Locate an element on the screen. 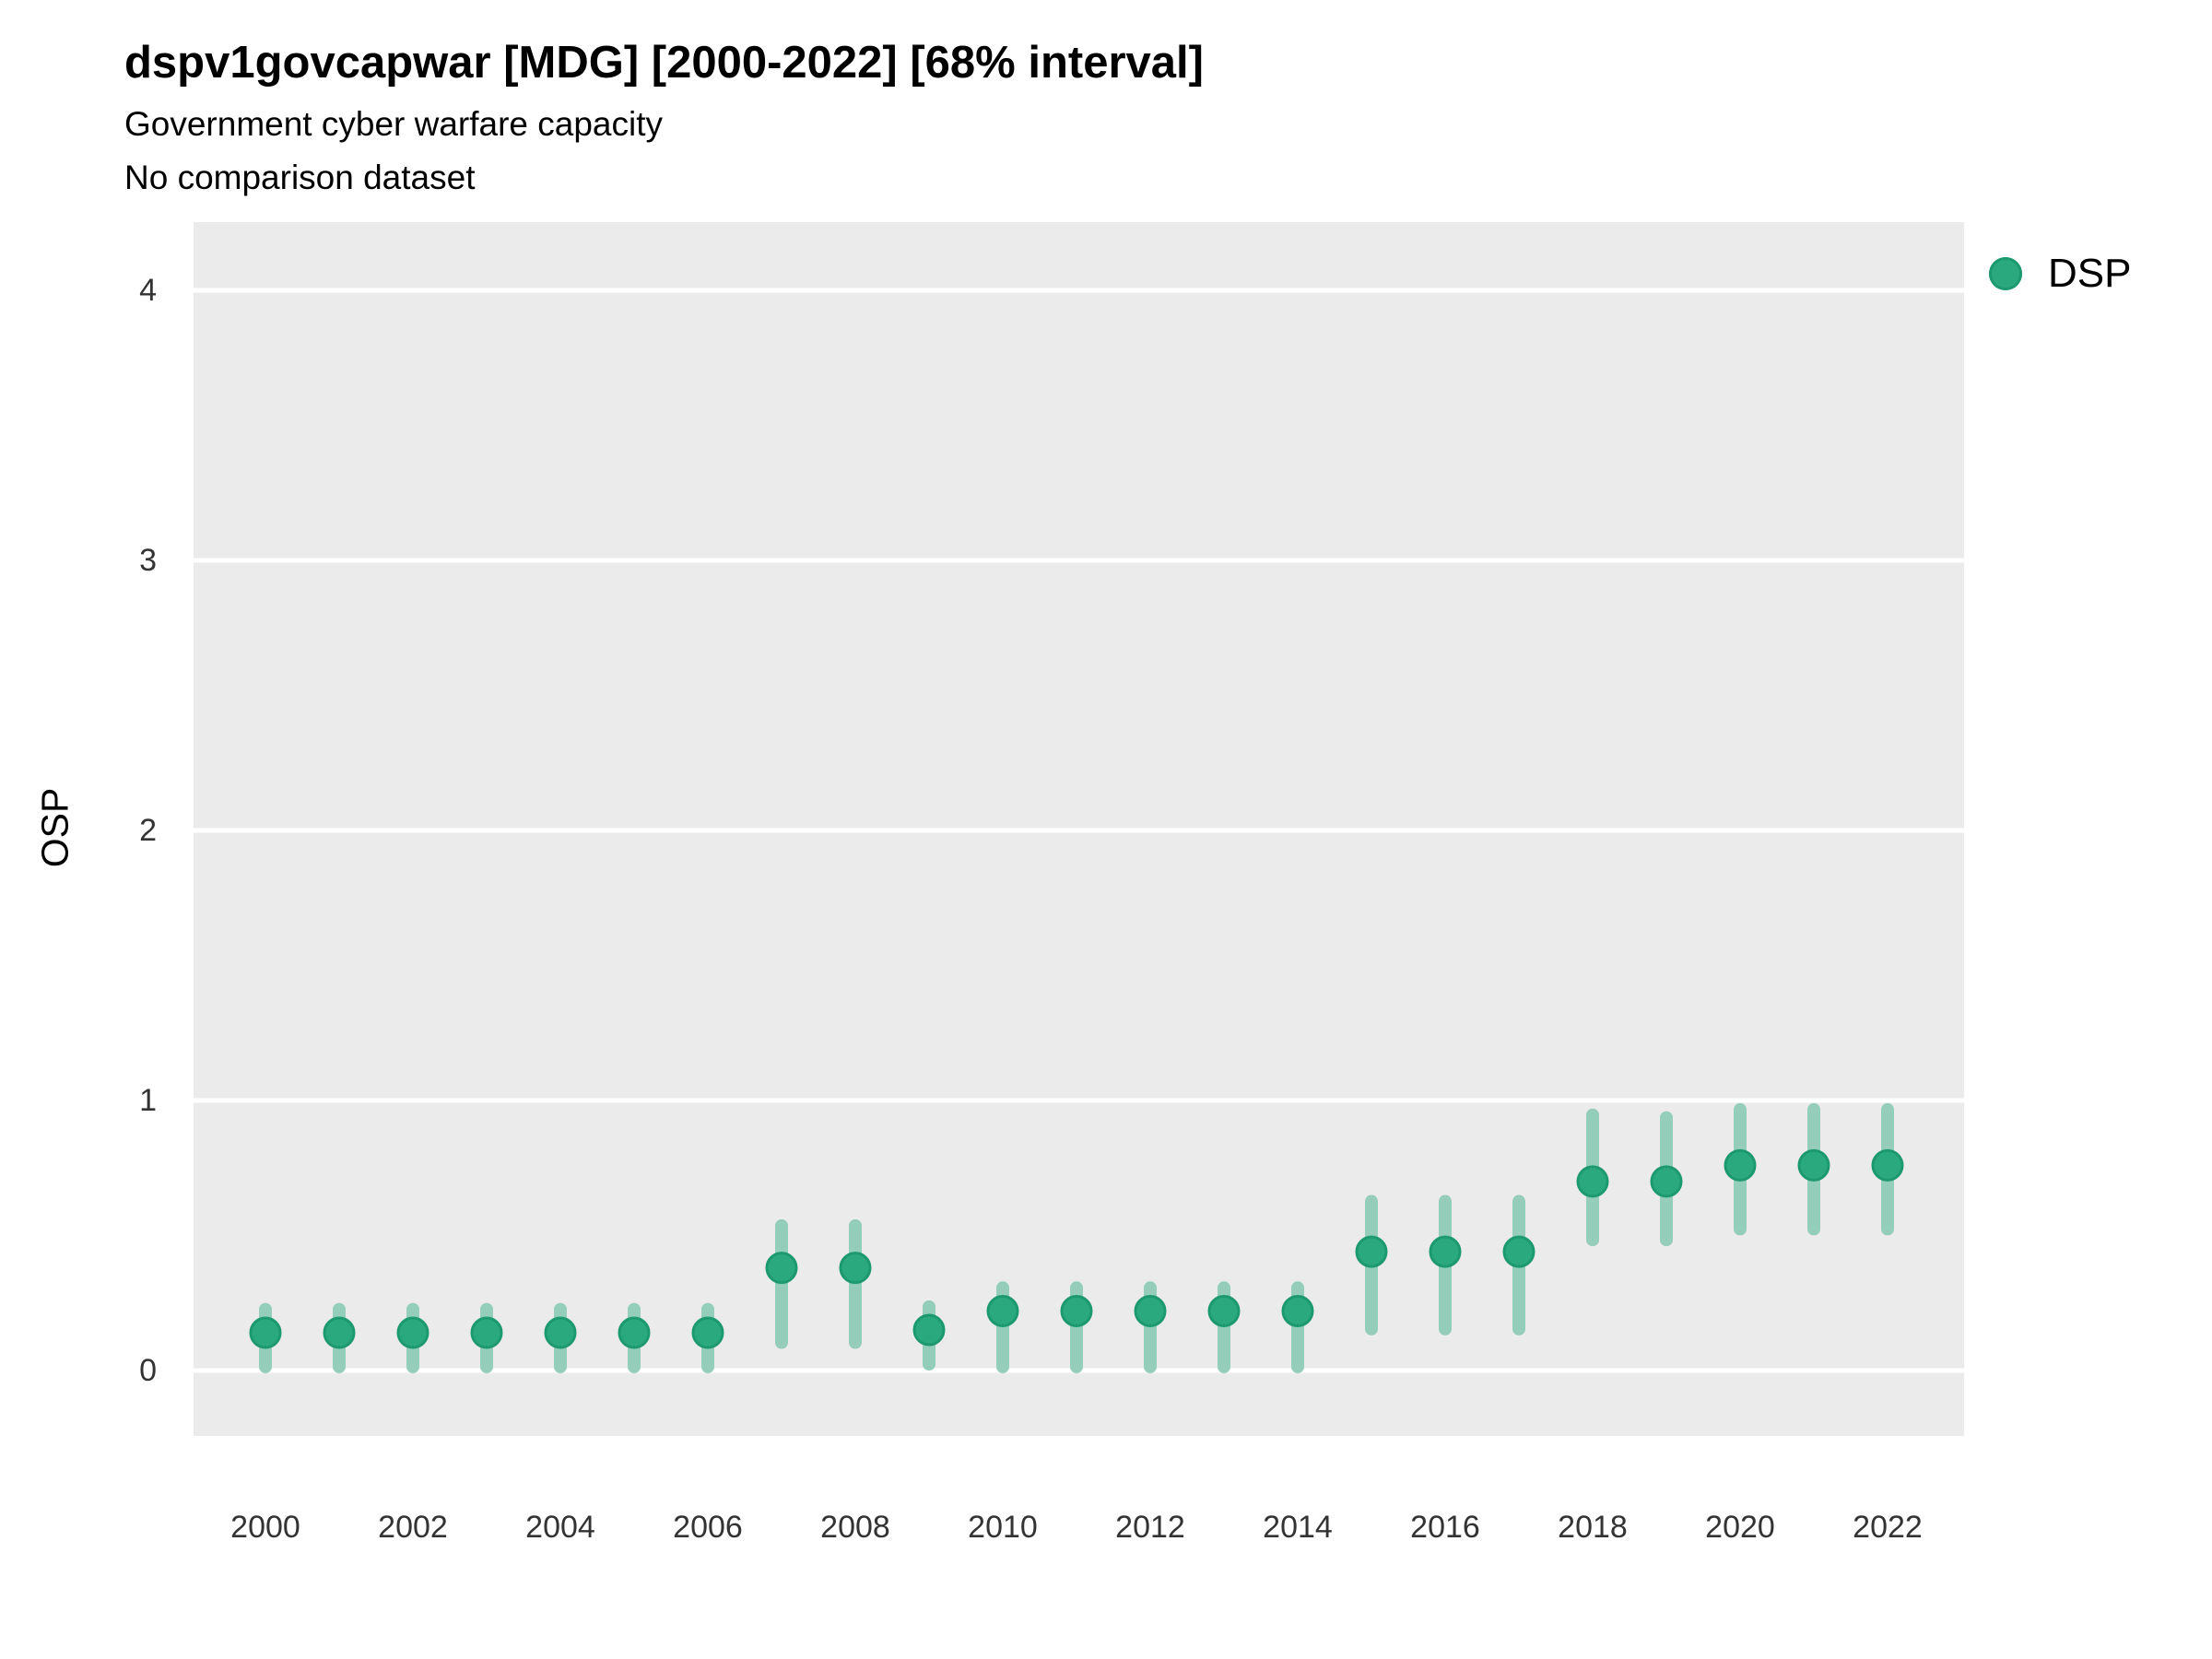  x-tick-label-2018: 2018 is located at coordinates (1593, 1527).